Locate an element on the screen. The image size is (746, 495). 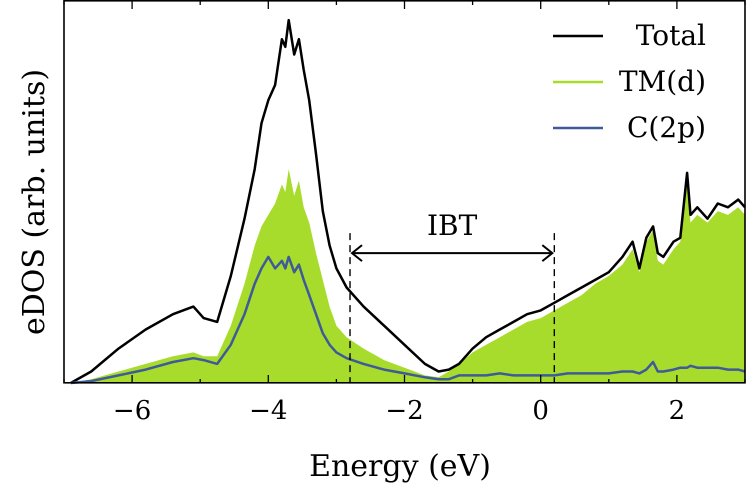
legend: Total TM(d) C(2p) is located at coordinates (629, 81).